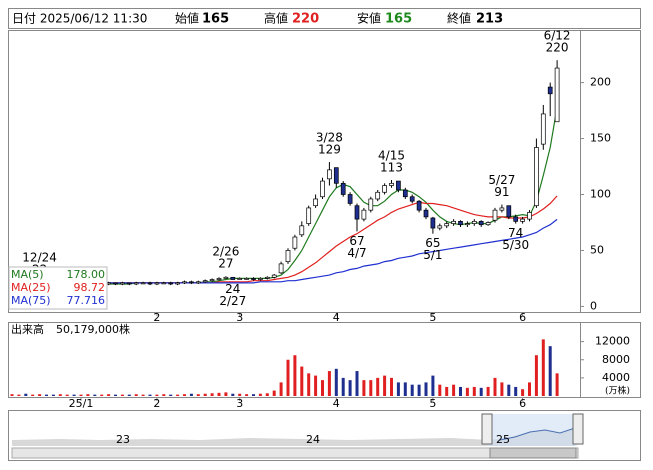  I want to click on navigator-label: 23, so click(123, 439).